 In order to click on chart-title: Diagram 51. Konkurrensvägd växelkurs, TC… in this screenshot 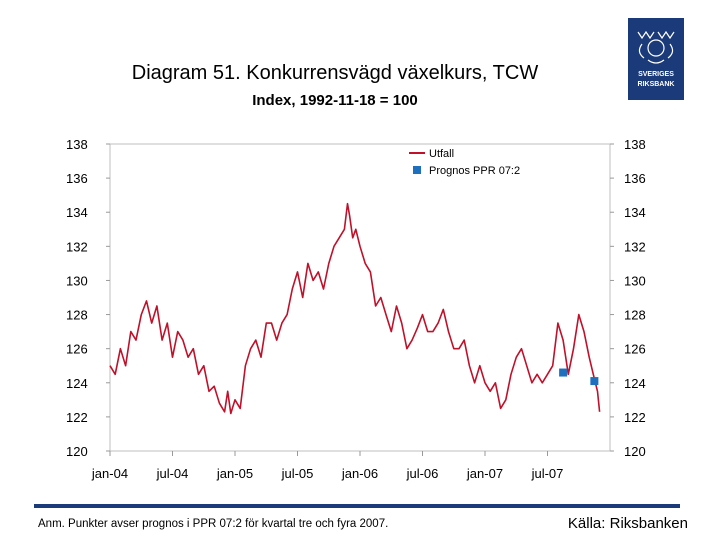, I will do `click(335, 73)`.